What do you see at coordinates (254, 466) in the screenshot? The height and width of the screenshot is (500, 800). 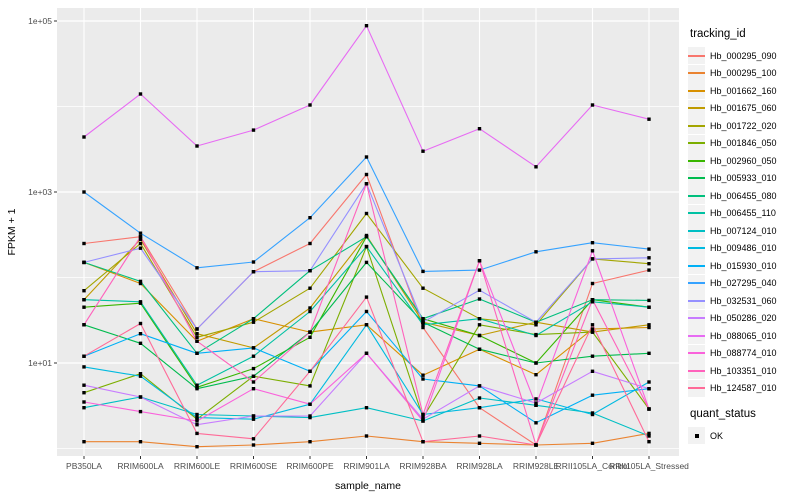 I see `x-tick-label: RRIM600SE` at bounding box center [254, 466].